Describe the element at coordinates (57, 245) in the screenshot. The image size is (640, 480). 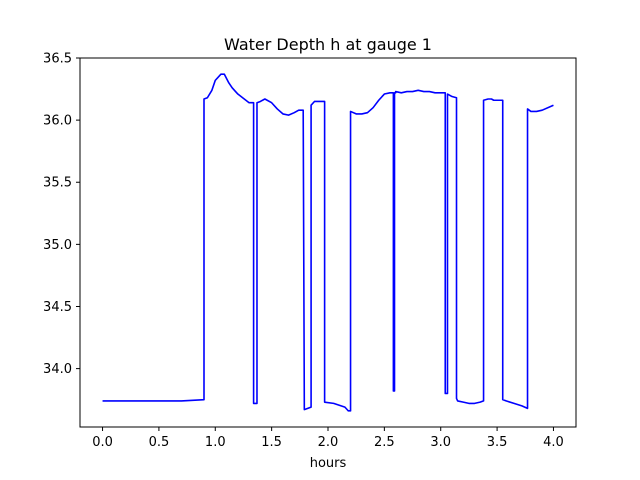
I see `y-tick-label: 35.0` at that location.